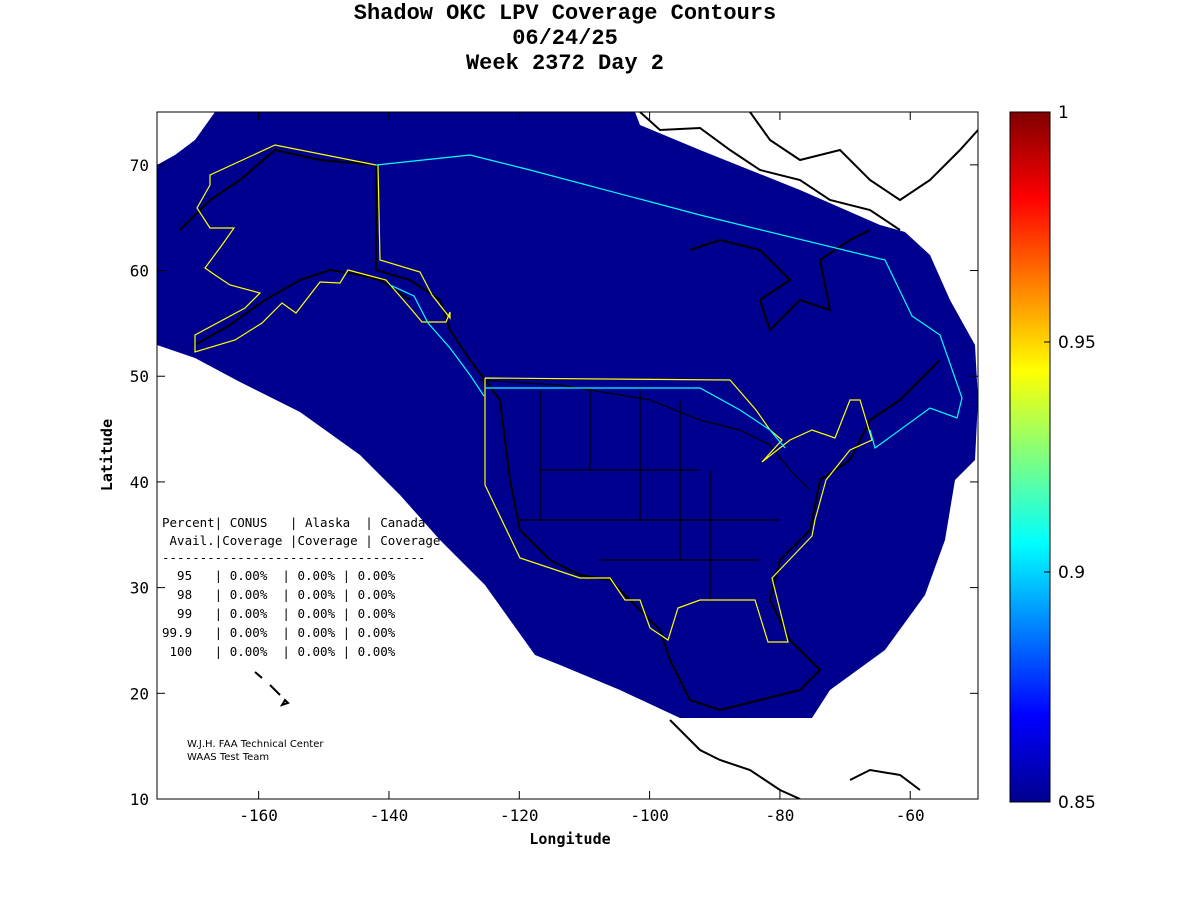  I want to click on colorbar-tick-label: 1, so click(1063, 113).